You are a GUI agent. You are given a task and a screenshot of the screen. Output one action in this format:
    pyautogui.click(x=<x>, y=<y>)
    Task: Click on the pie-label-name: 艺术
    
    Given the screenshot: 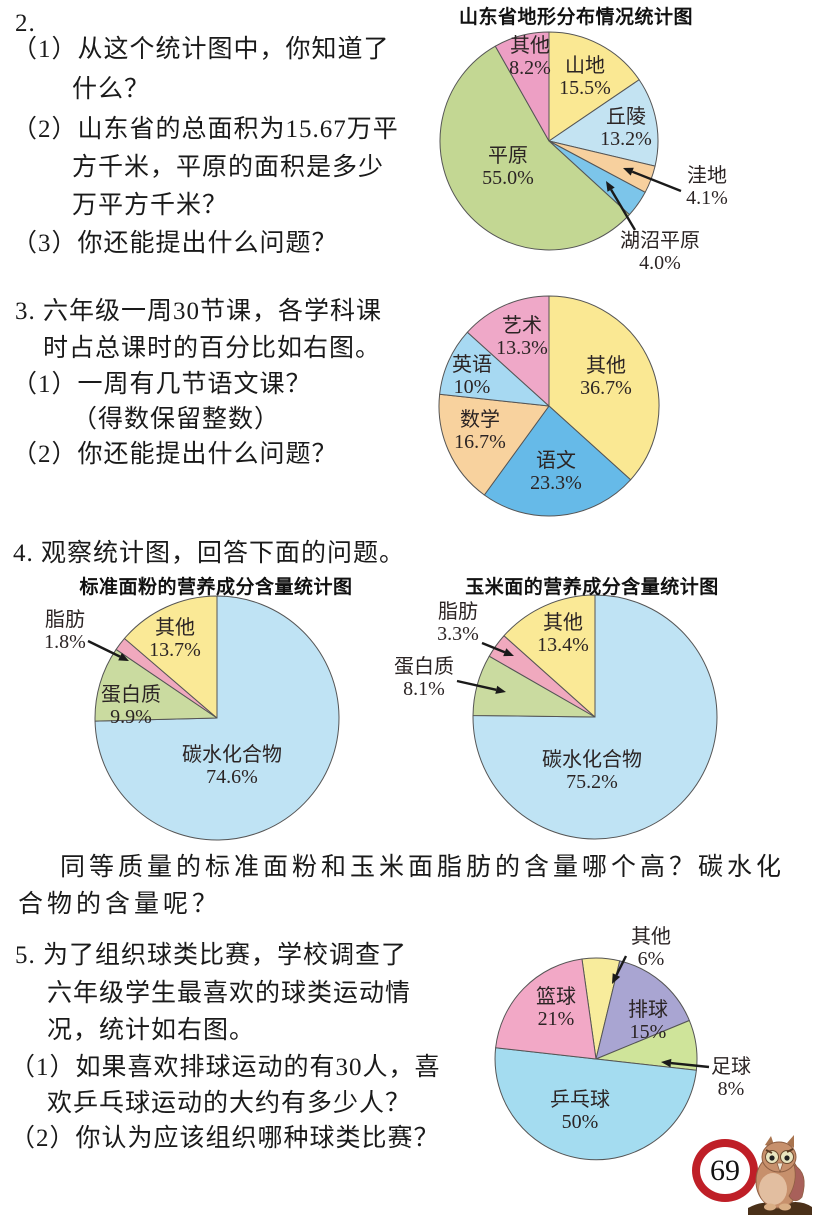 What is the action you would take?
    pyautogui.click(x=521, y=326)
    